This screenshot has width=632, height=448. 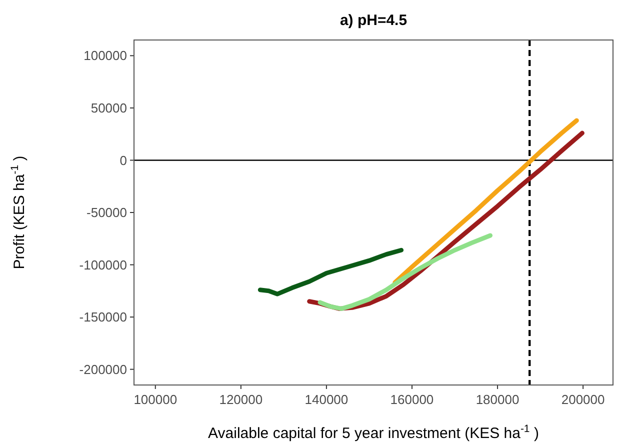 What do you see at coordinates (156, 399) in the screenshot?
I see `x-tick-label: 100000` at bounding box center [156, 399].